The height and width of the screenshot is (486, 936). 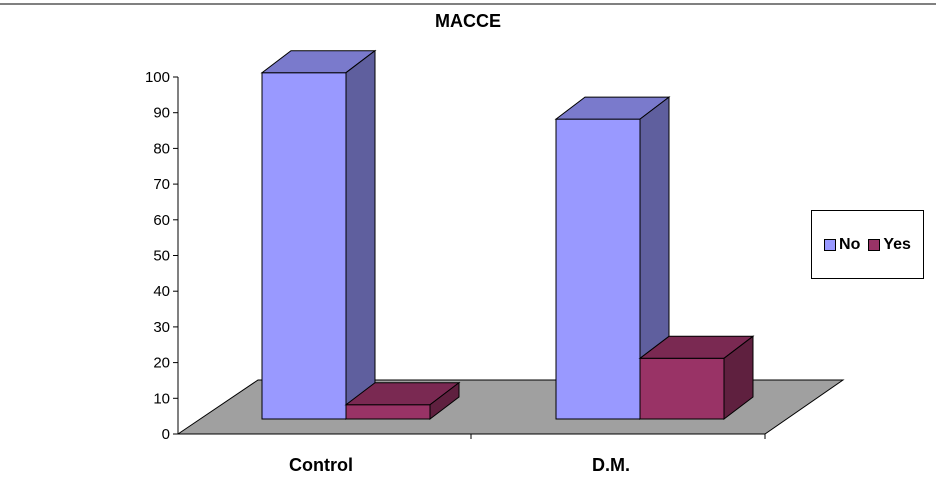 What do you see at coordinates (682, 388) in the screenshot?
I see `bar-yes-dm` at bounding box center [682, 388].